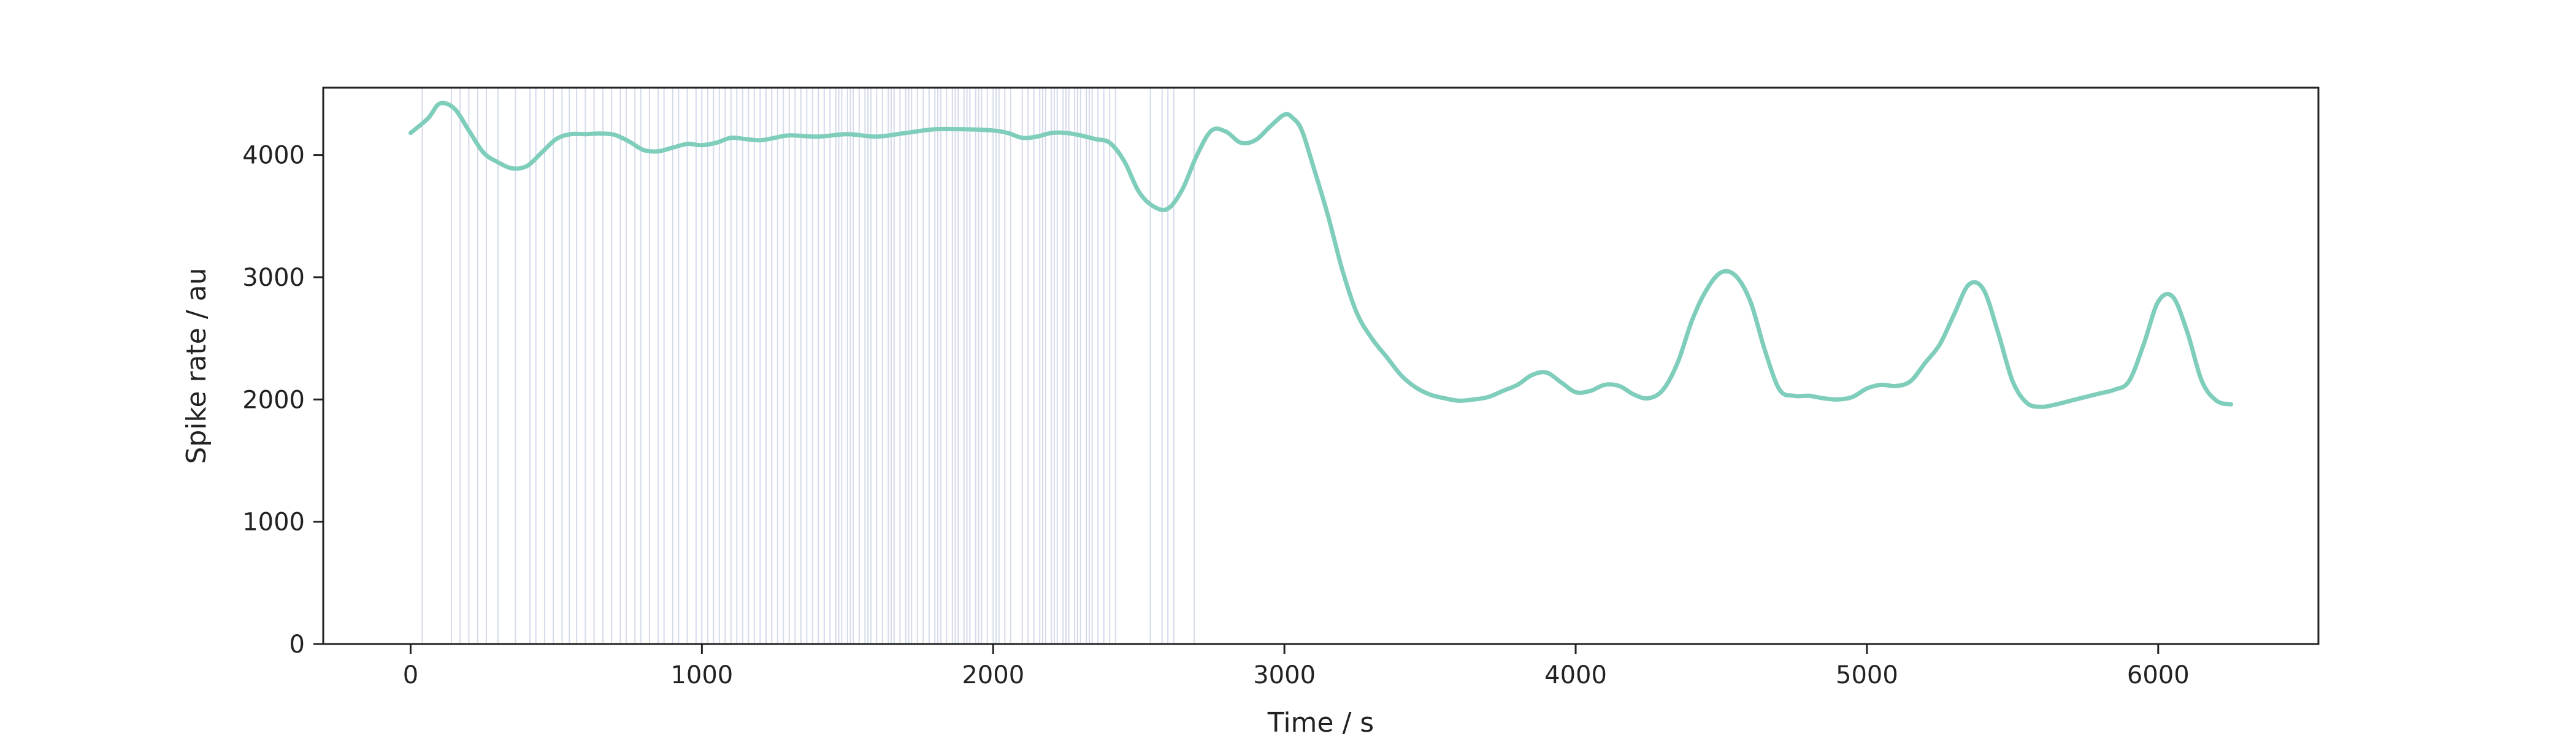  Describe the element at coordinates (196, 365) in the screenshot. I see `y-axis-label: Spike rate / au` at that location.